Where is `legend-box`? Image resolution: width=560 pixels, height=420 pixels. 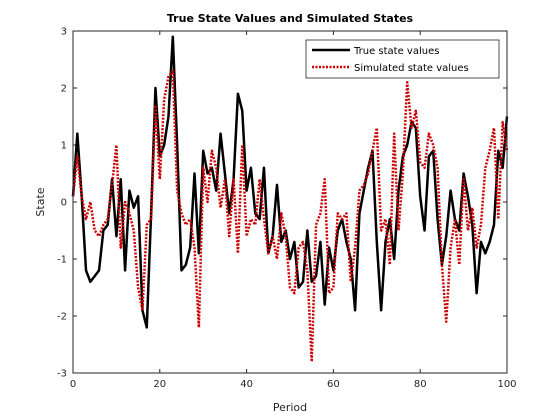 legend-box is located at coordinates (402, 59).